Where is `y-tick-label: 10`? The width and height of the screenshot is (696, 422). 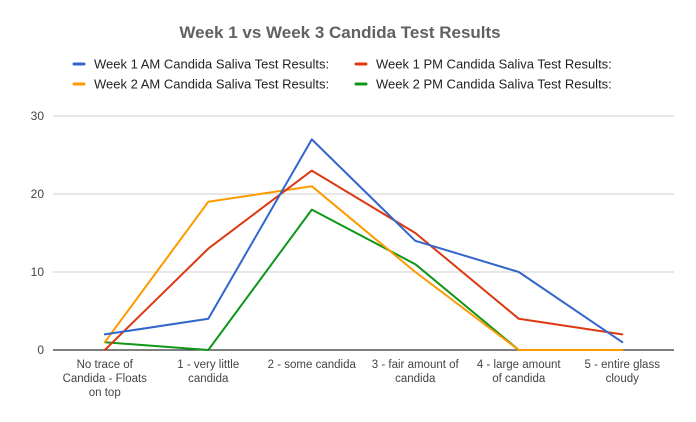
y-tick-label: 10 is located at coordinates (38, 272).